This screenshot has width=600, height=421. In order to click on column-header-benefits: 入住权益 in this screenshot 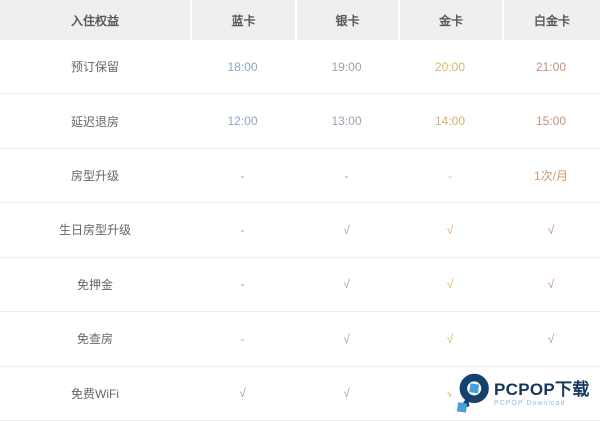, I will do `click(95, 20)`.